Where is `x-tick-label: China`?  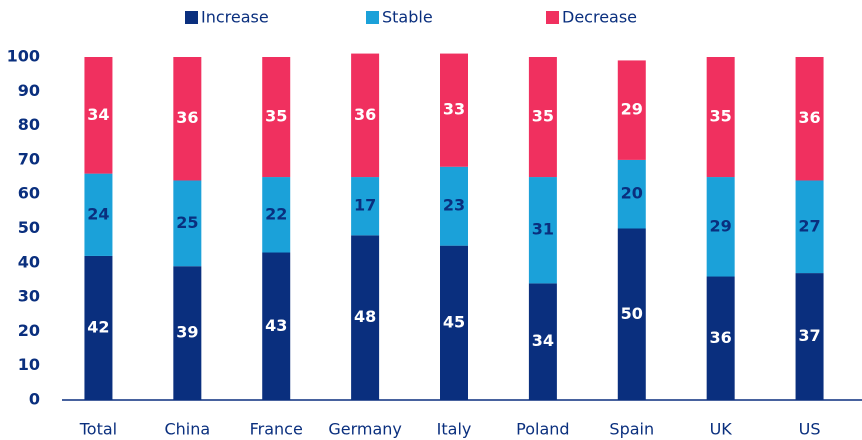 x-tick-label: China is located at coordinates (187, 429).